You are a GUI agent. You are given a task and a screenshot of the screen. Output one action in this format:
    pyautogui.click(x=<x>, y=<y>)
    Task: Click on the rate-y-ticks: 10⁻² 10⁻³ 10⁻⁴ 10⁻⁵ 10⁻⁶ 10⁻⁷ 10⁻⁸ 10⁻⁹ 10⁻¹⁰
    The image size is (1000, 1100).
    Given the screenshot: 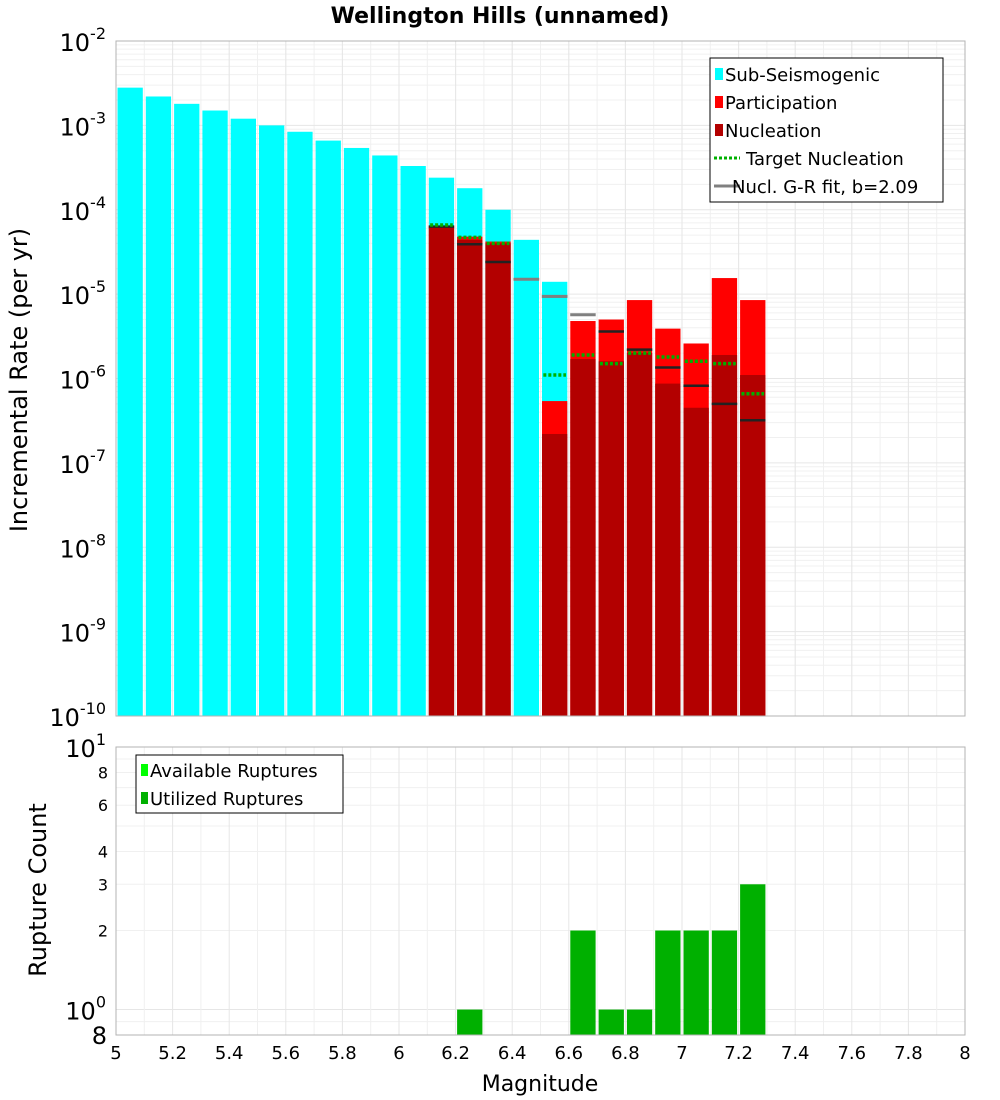 What is the action you would take?
    pyautogui.click(x=77, y=378)
    